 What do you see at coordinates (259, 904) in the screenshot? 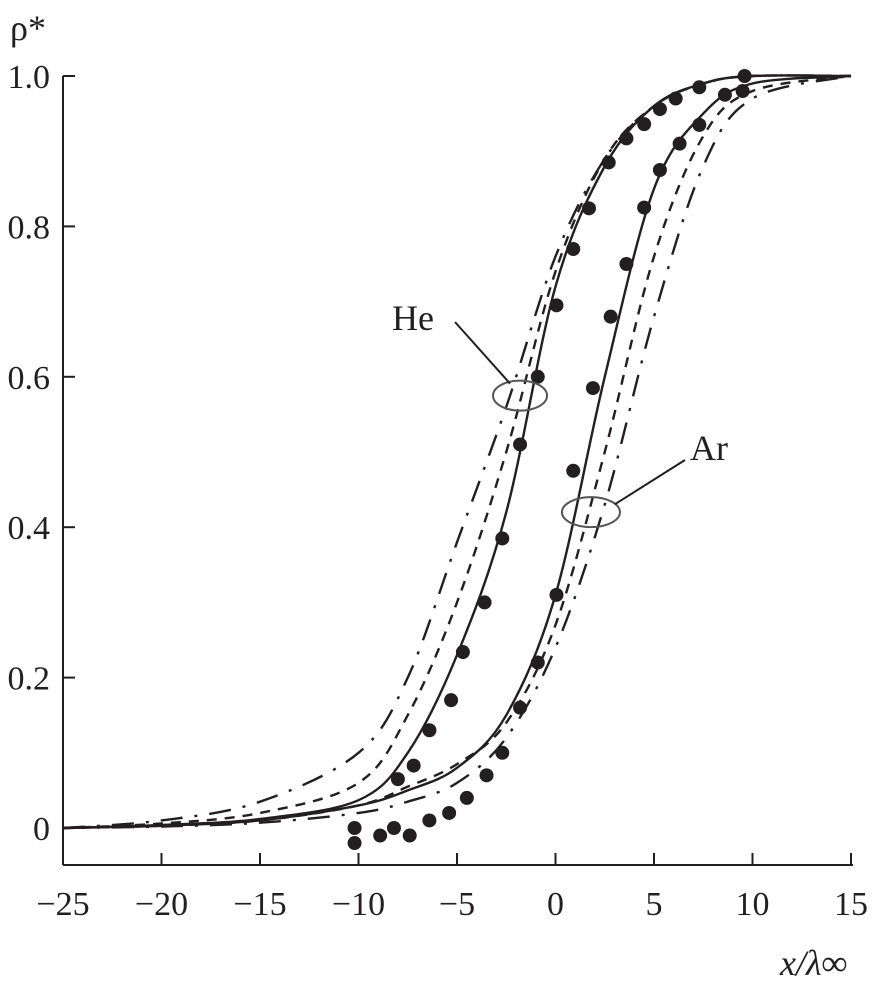
I see `x-tick-label: −15` at bounding box center [259, 904].